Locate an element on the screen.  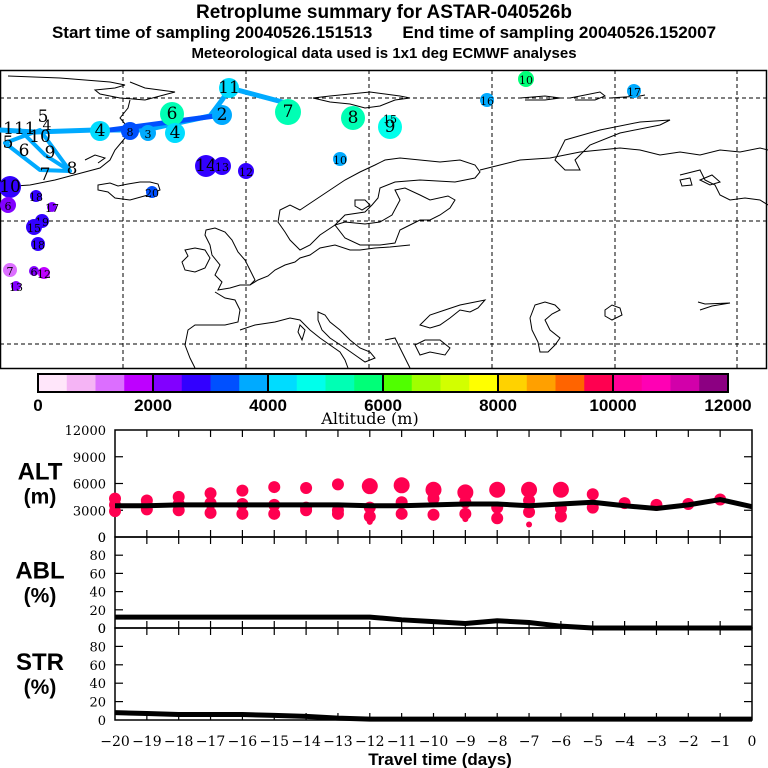
panel-label: STR is located at coordinates (40, 662).